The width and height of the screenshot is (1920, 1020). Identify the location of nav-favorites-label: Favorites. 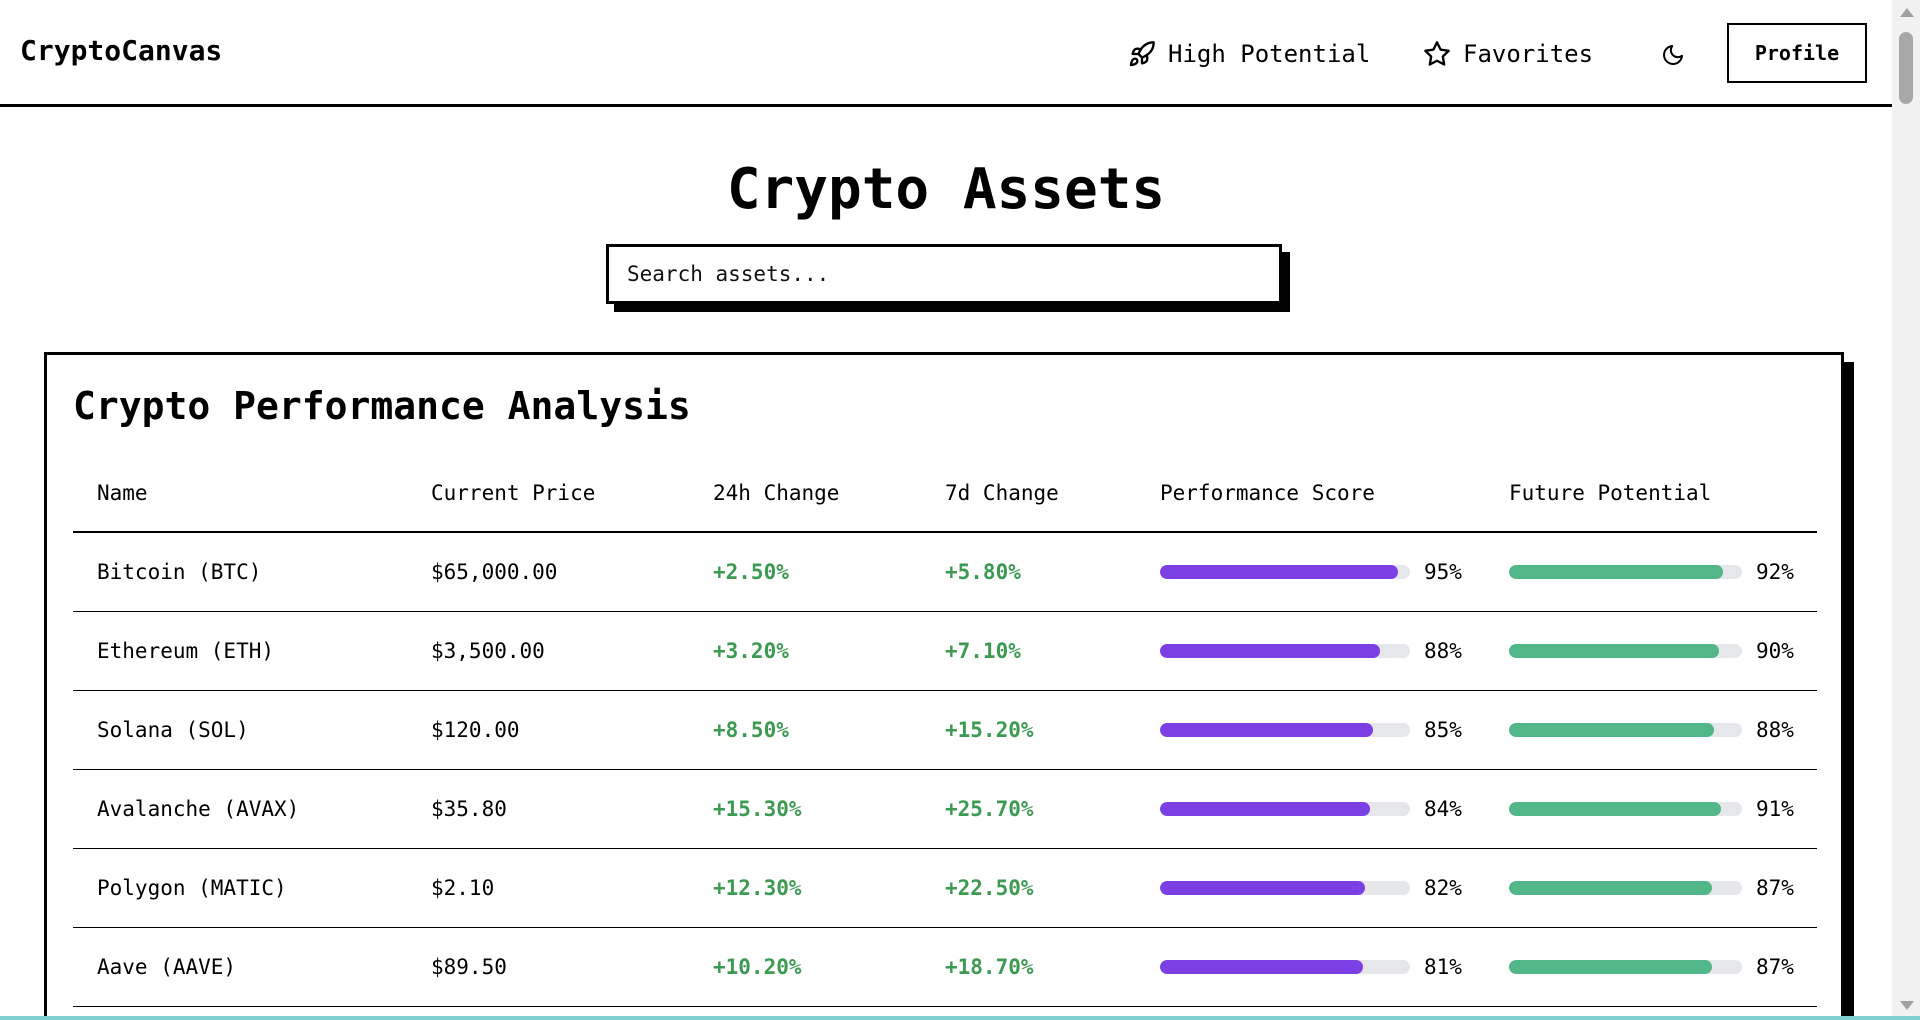
(1528, 54).